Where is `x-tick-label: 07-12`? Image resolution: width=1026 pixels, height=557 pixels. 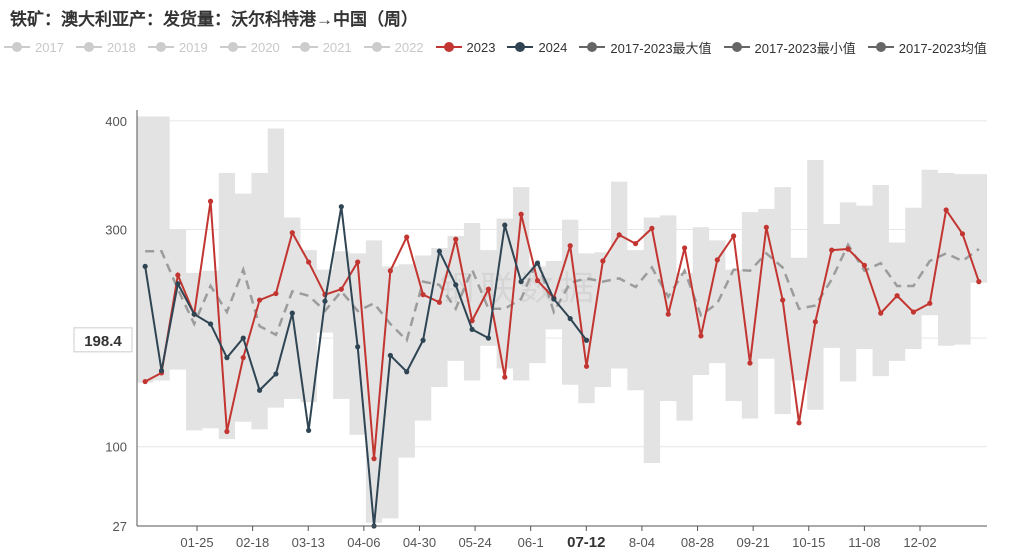
x-tick-label: 07-12 is located at coordinates (586, 542).